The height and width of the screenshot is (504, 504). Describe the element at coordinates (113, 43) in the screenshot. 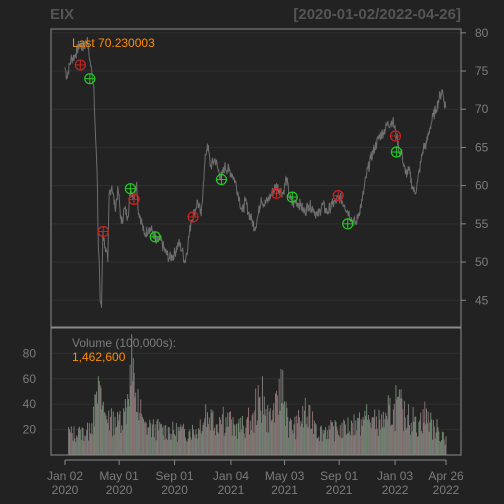

I see `last-price-label: Last 70.230003` at that location.